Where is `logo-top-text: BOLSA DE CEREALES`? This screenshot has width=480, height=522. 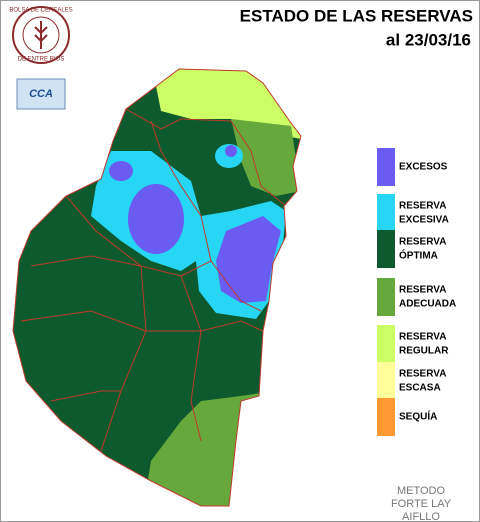
logo-top-text: BOLSA DE CEREALES is located at coordinates (40, 11).